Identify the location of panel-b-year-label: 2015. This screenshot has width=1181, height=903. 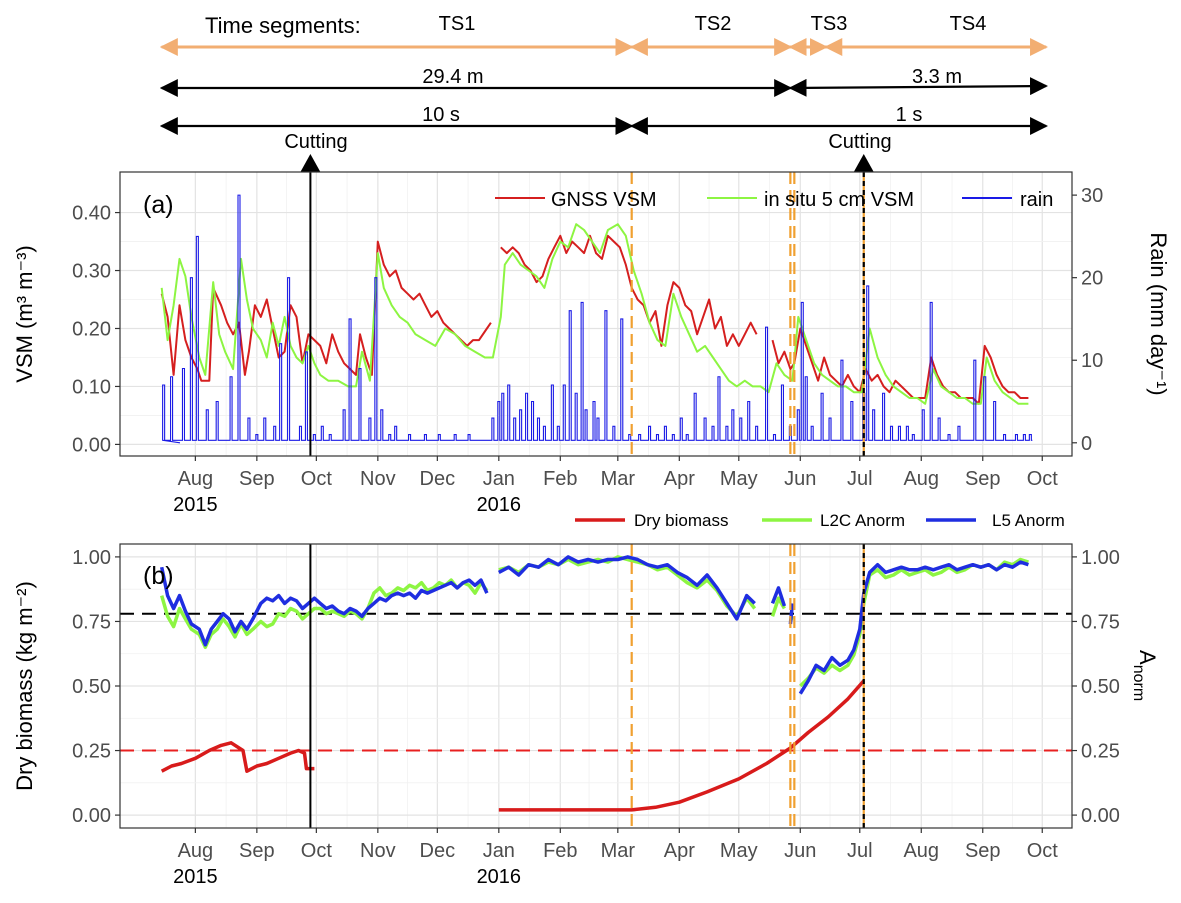
(195, 877).